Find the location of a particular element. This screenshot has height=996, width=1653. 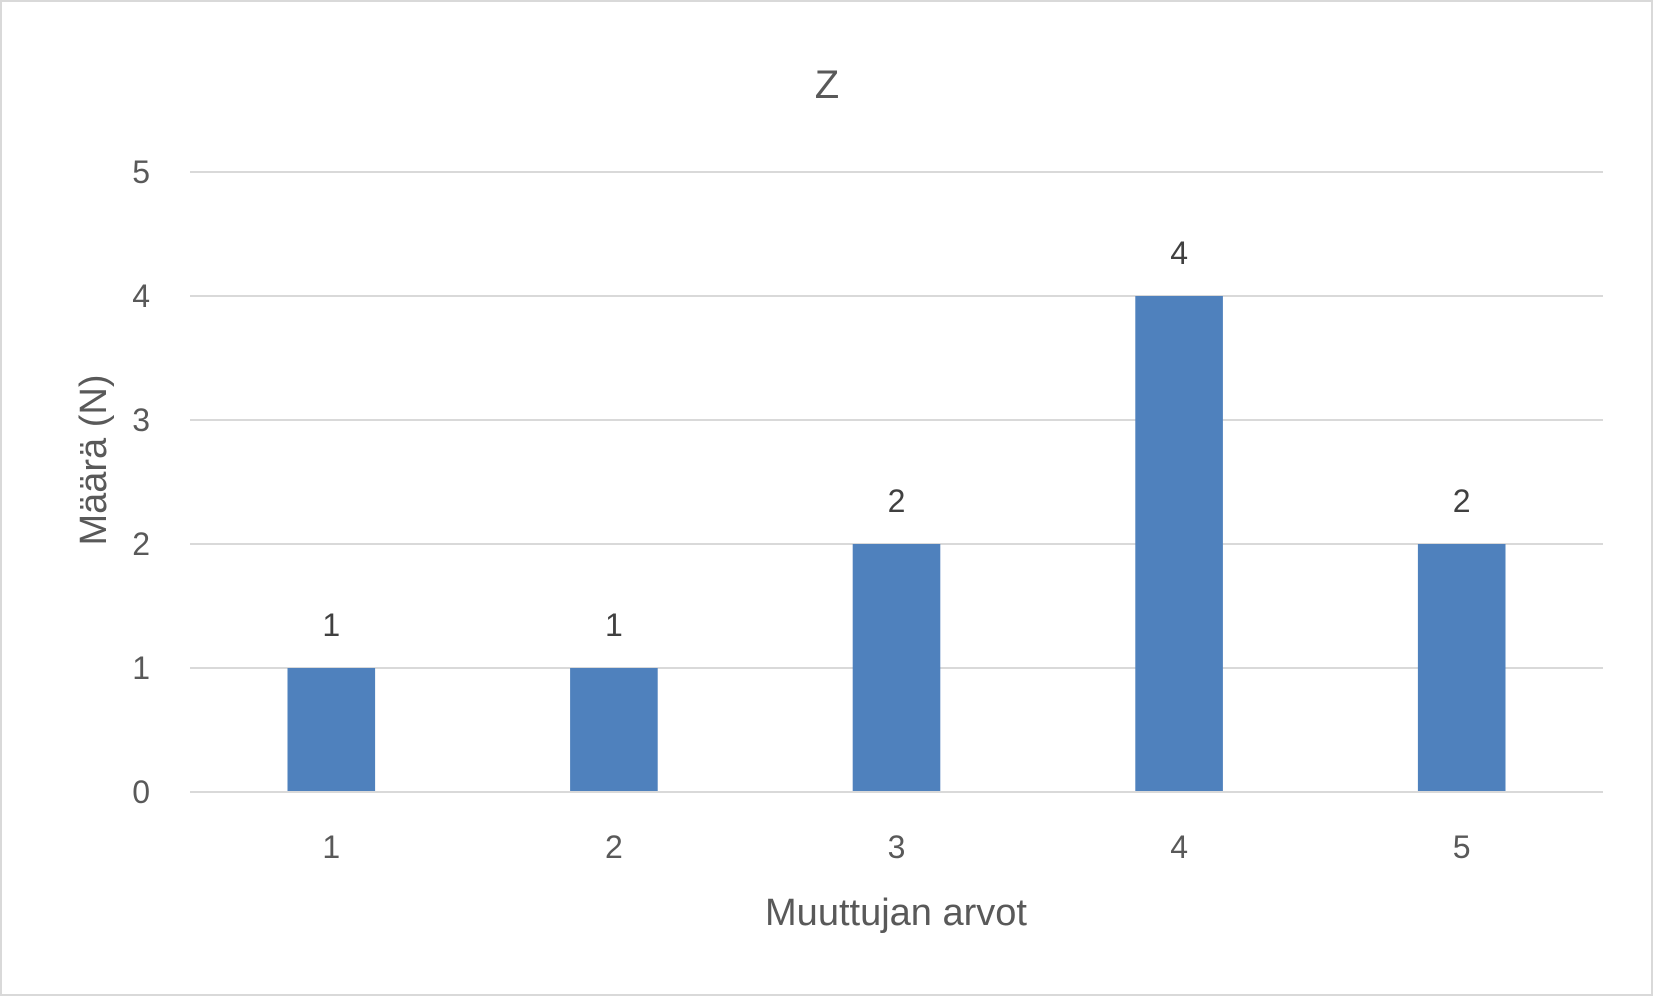

y-axis-title: Määrä (N) is located at coordinates (94, 459).